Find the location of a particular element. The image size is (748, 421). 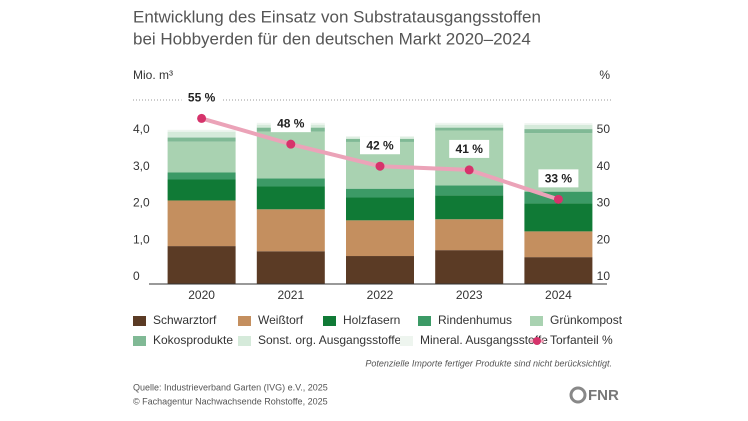

value-label: 48 % is located at coordinates (291, 123).